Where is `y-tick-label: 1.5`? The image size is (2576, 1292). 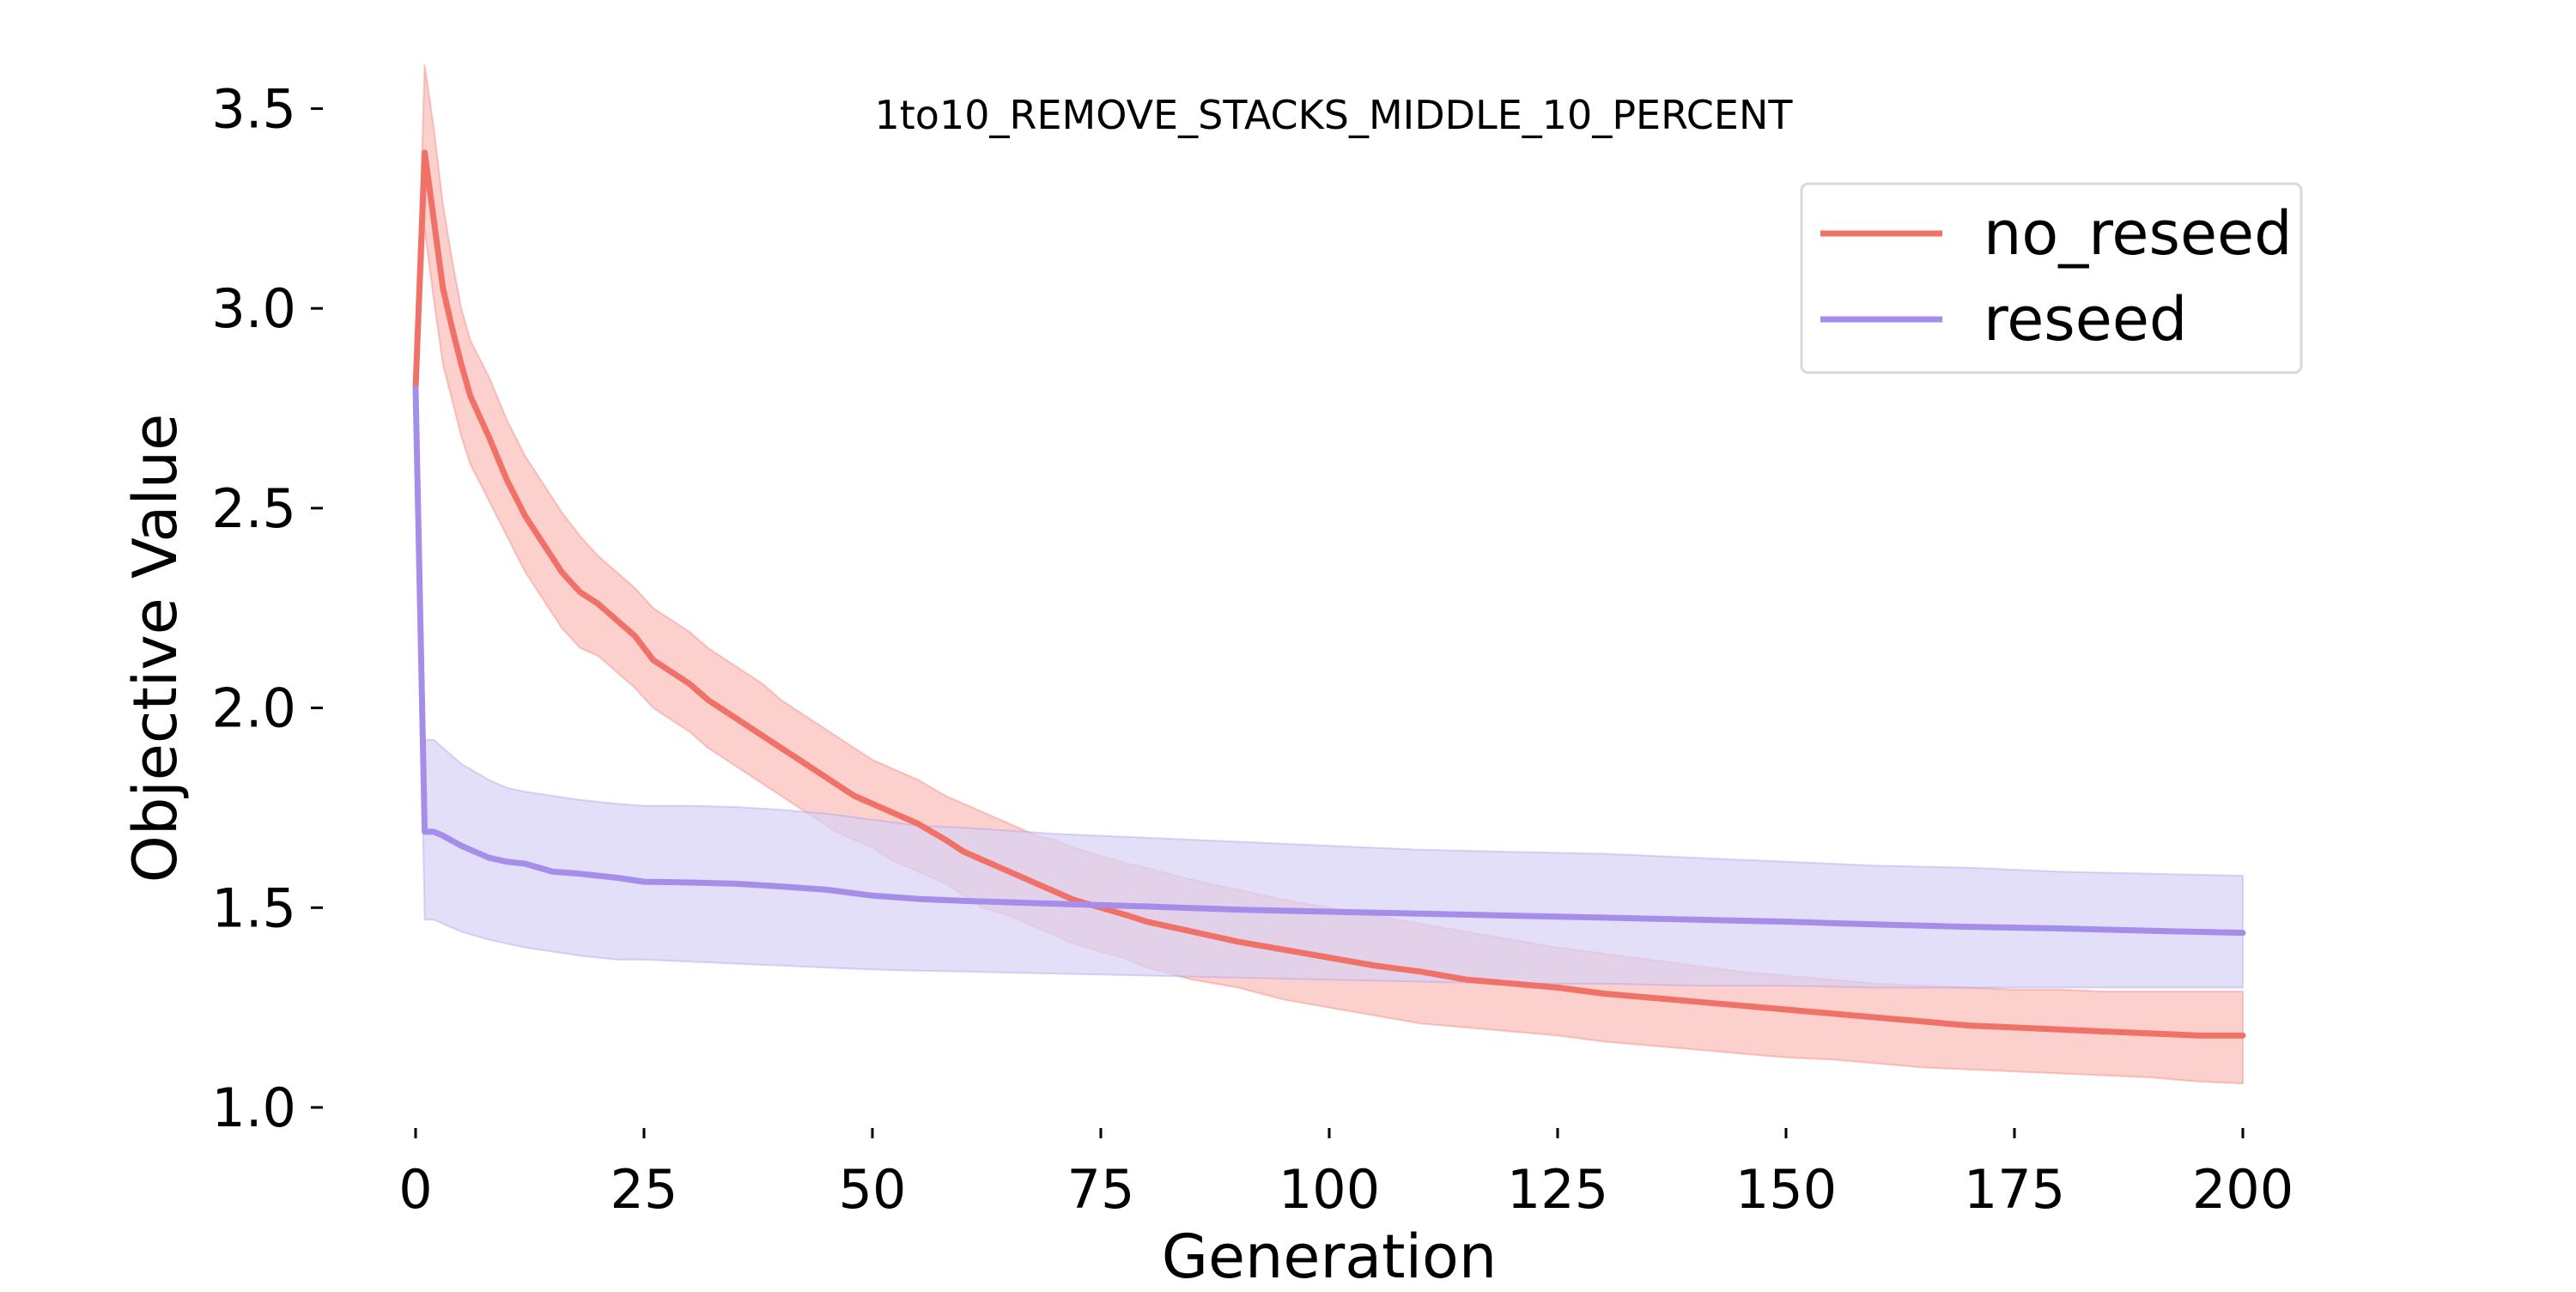
y-tick-label: 1.5 is located at coordinates (253, 907).